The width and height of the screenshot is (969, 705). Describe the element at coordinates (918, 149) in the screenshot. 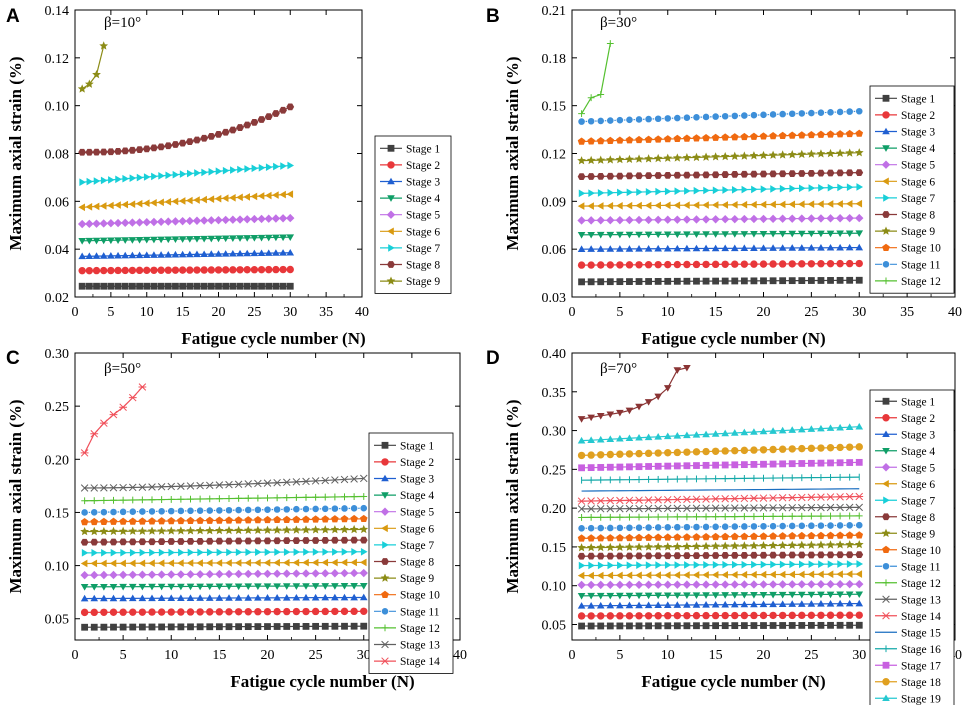

I see `legend-label: Stage 4` at that location.